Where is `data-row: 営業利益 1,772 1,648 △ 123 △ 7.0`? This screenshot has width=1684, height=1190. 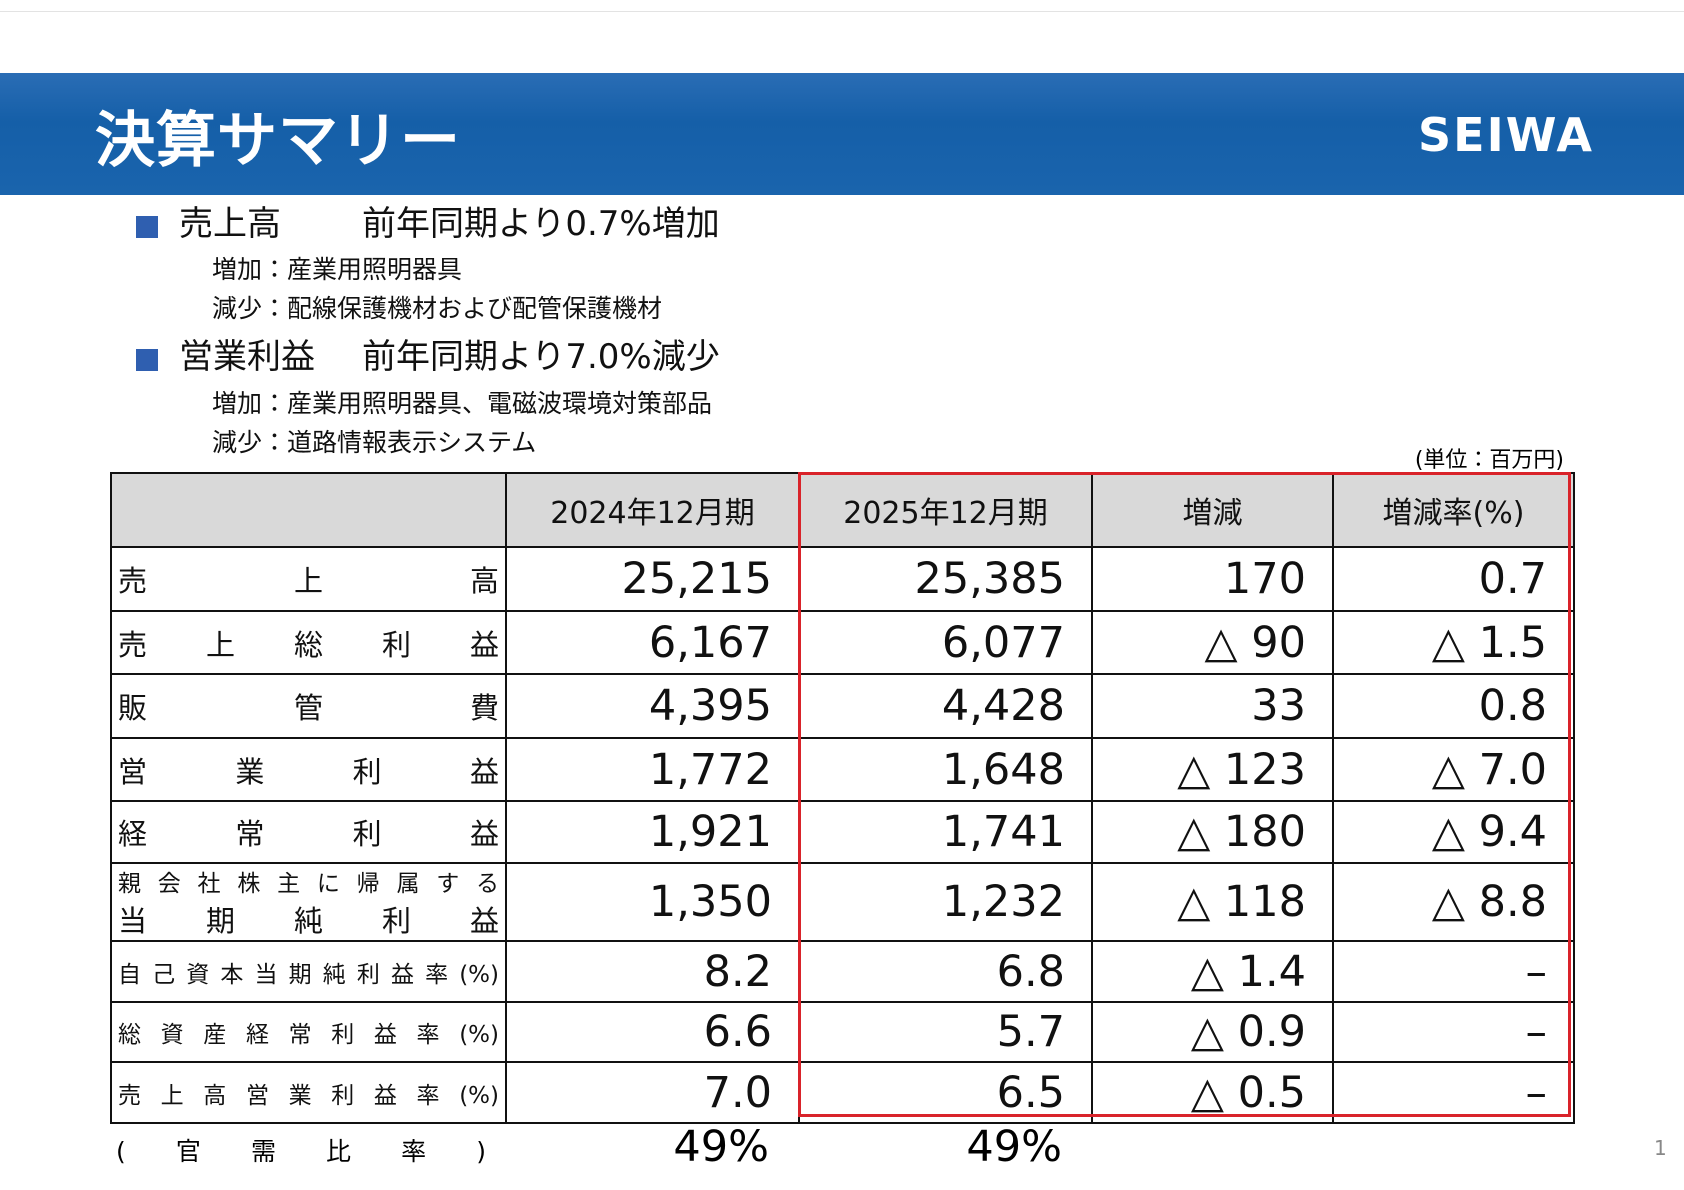
data-row: 営業利益 1,772 1,648 △ 123 △ 7.0 is located at coordinates (842, 769).